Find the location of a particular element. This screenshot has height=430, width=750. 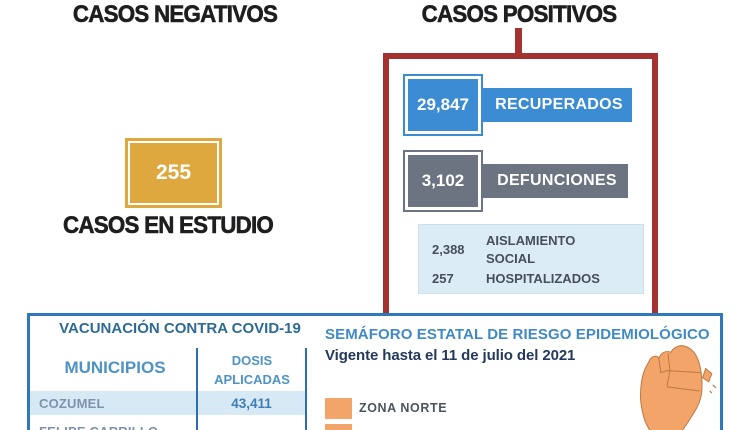

vacunacion-title: VACUNACIÓN CONTRA COVID-19 is located at coordinates (180, 328).